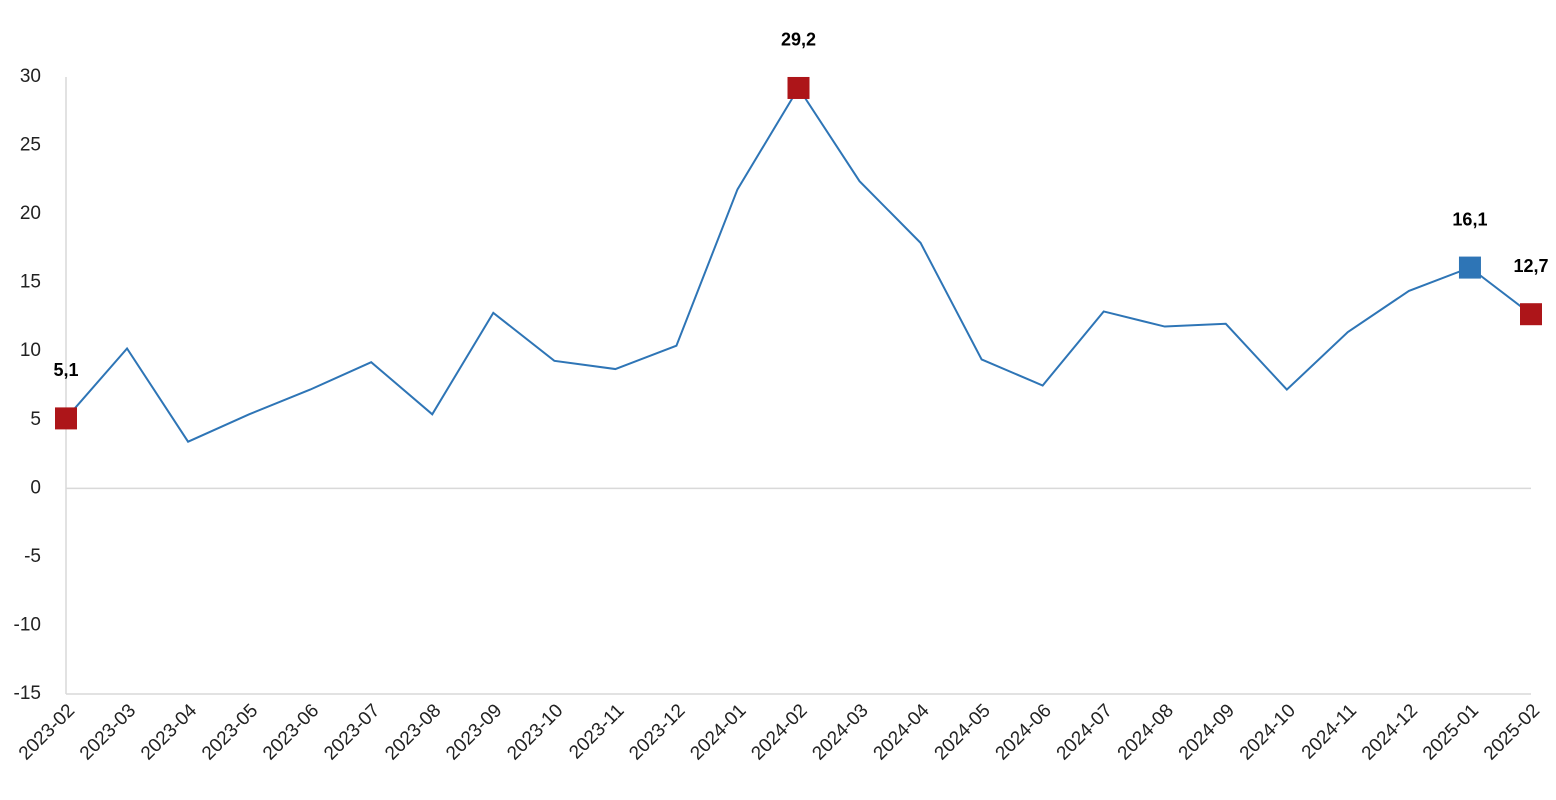  Describe the element at coordinates (535, 732) in the screenshot. I see `x-tick-label: 2023-10` at that location.